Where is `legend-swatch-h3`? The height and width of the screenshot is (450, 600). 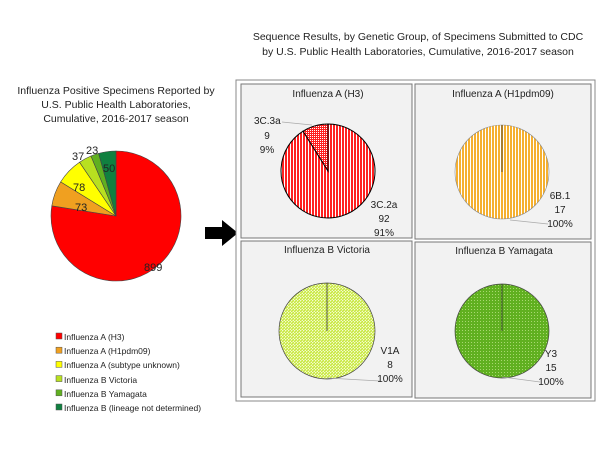 legend-swatch-h3 is located at coordinates (59, 336).